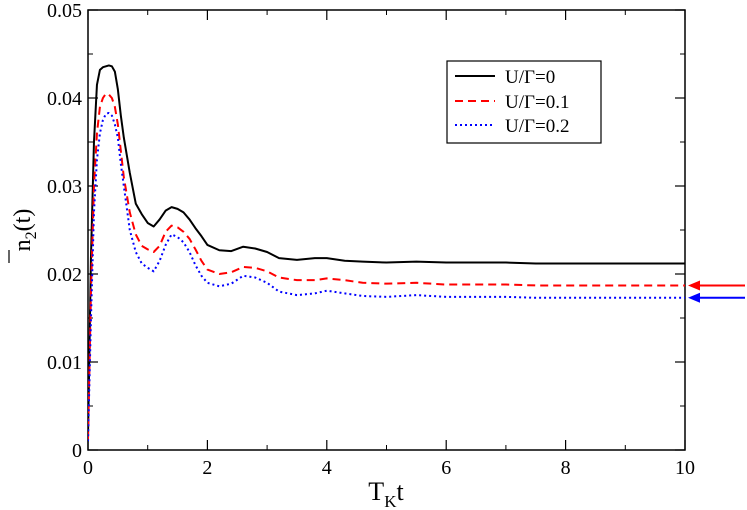 This screenshot has width=747, height=510. I want to click on x-tick-label: 0, so click(88, 468).